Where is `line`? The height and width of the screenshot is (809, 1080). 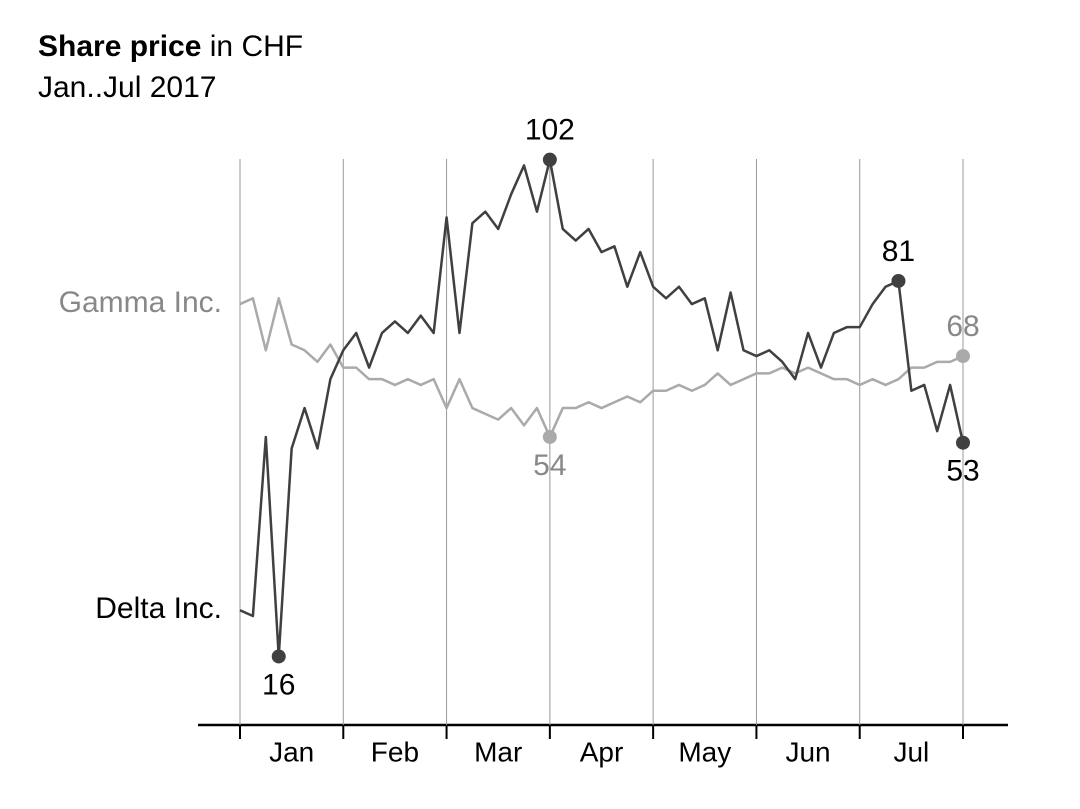 line is located at coordinates (601, 368).